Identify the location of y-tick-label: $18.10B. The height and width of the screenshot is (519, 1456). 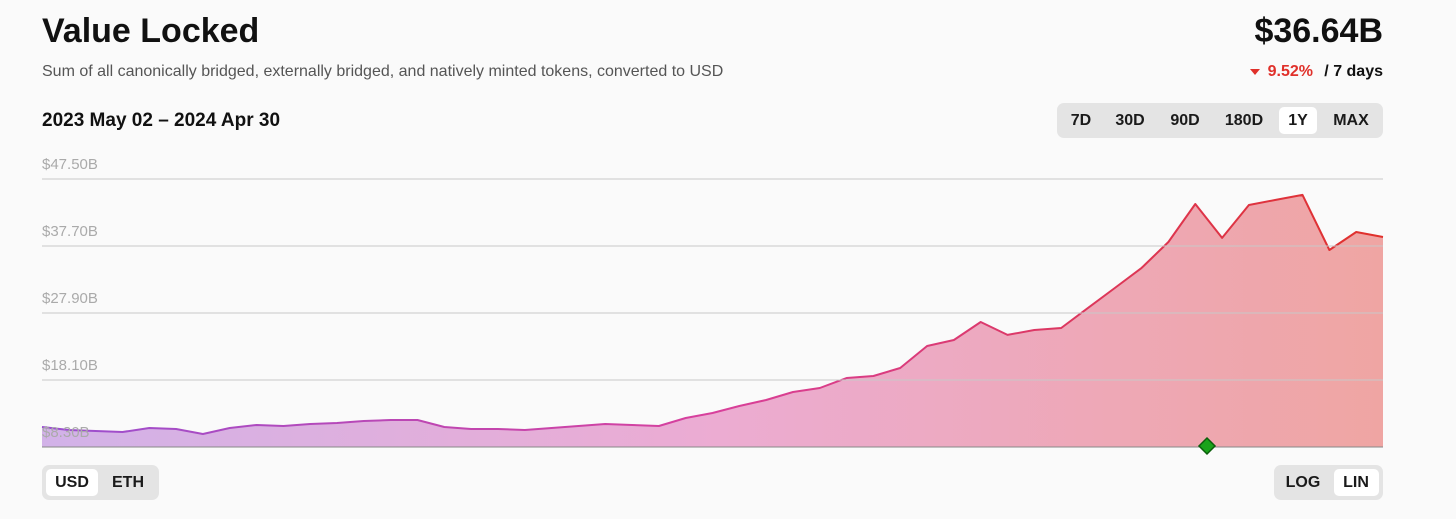
(70, 365).